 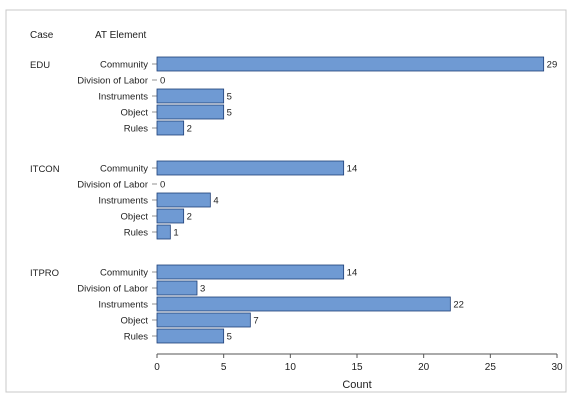 I want to click on bar-edu-object, so click(x=190, y=112).